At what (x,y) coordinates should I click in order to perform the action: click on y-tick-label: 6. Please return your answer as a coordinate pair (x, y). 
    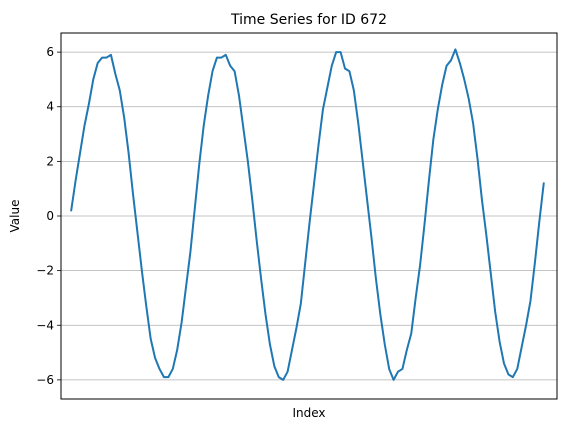
    Looking at the image, I should click on (50, 52).